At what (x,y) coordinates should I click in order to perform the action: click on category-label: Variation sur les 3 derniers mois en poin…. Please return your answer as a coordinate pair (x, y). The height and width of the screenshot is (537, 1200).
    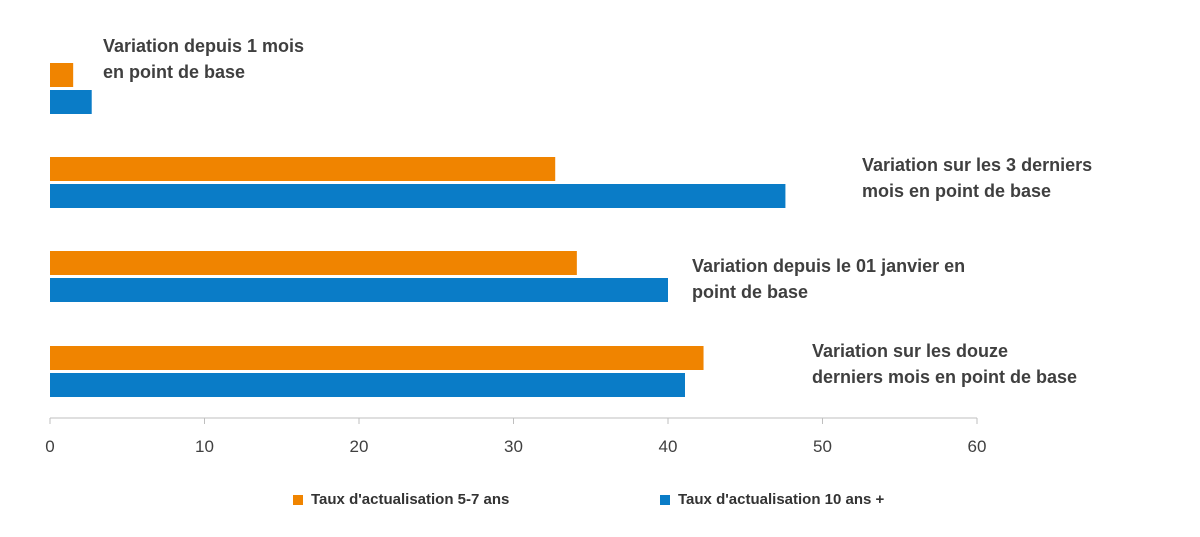
    Looking at the image, I should click on (977, 178).